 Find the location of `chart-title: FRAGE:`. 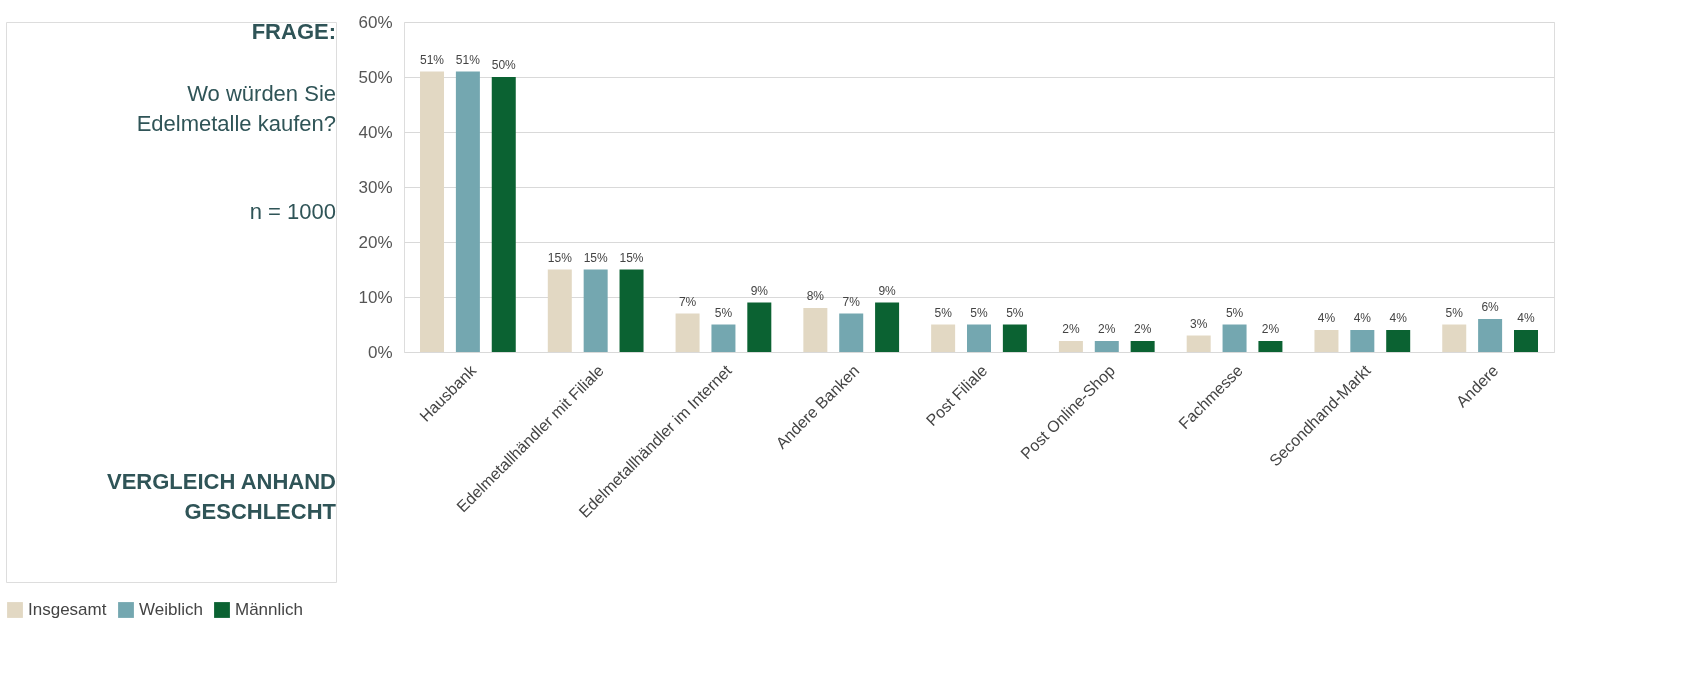

chart-title: FRAGE: is located at coordinates (293, 31).